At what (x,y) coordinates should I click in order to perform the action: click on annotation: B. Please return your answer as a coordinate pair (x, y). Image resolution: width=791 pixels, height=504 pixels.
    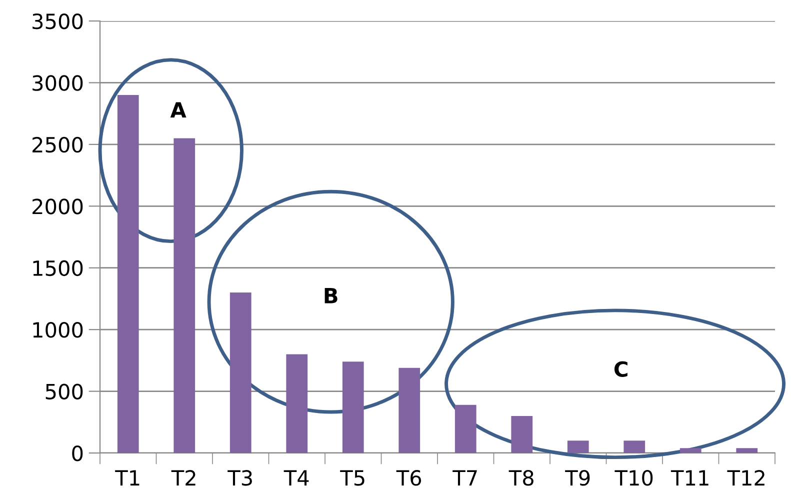
    Looking at the image, I should click on (331, 296).